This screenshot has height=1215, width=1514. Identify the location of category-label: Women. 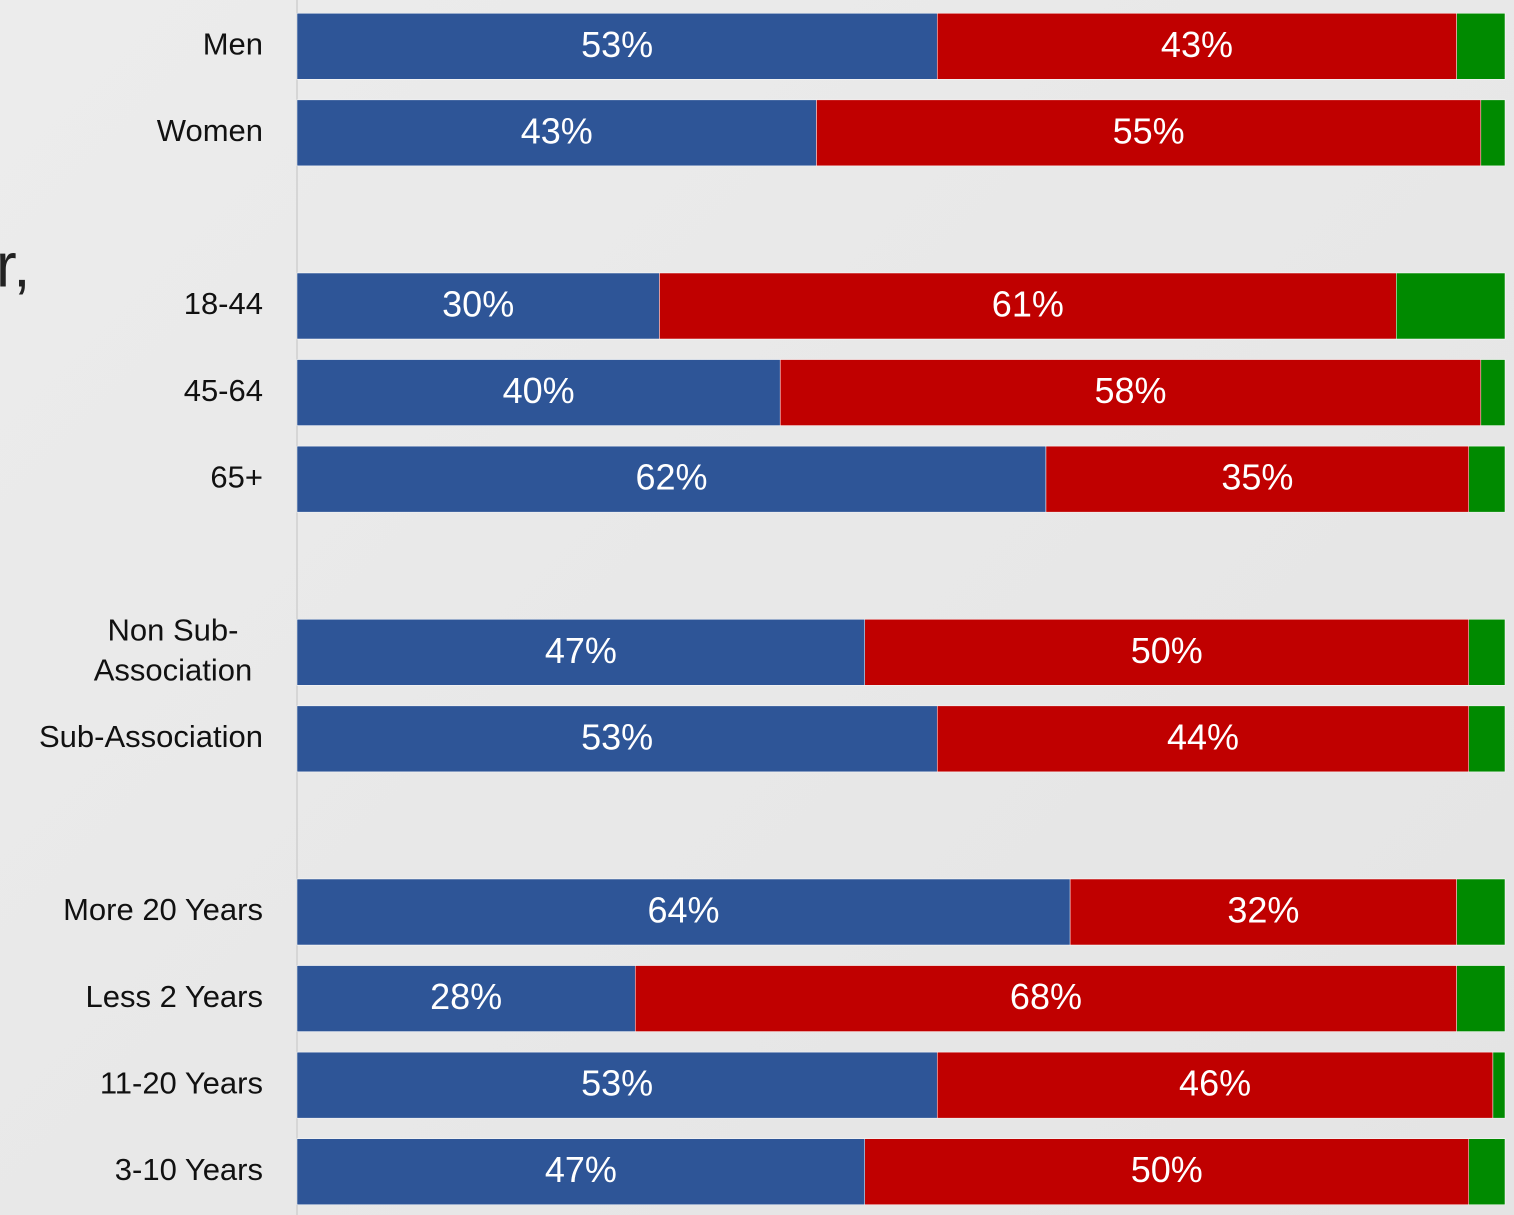
(210, 130).